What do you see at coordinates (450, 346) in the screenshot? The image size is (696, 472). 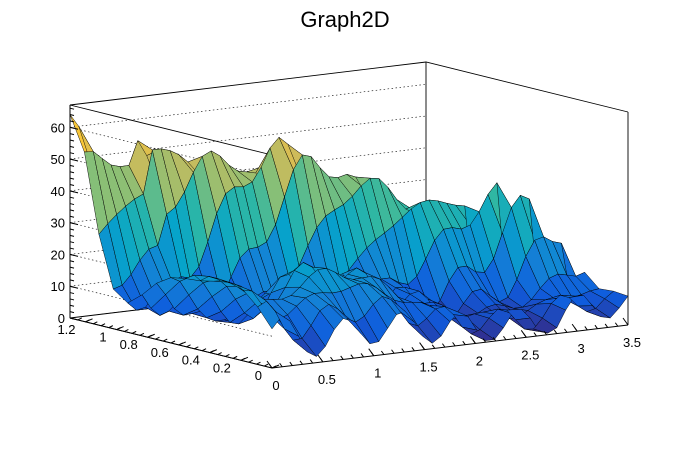 I see `x-axis` at bounding box center [450, 346].